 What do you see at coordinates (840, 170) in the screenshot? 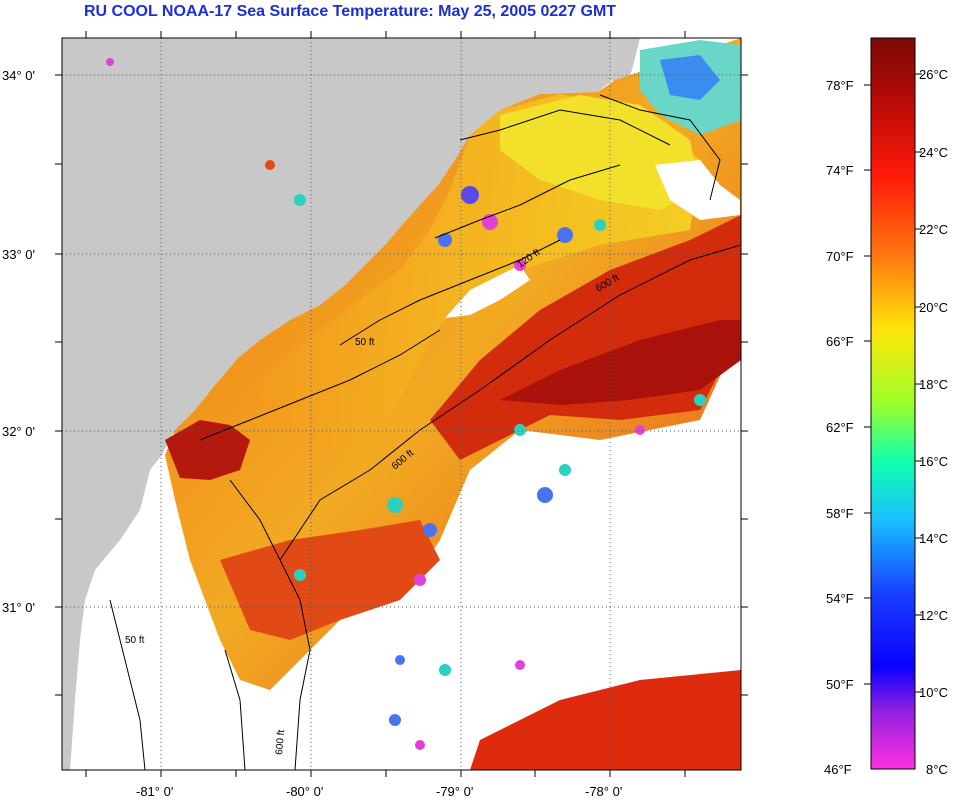
I see `cb-f-74: 74°F` at bounding box center [840, 170].